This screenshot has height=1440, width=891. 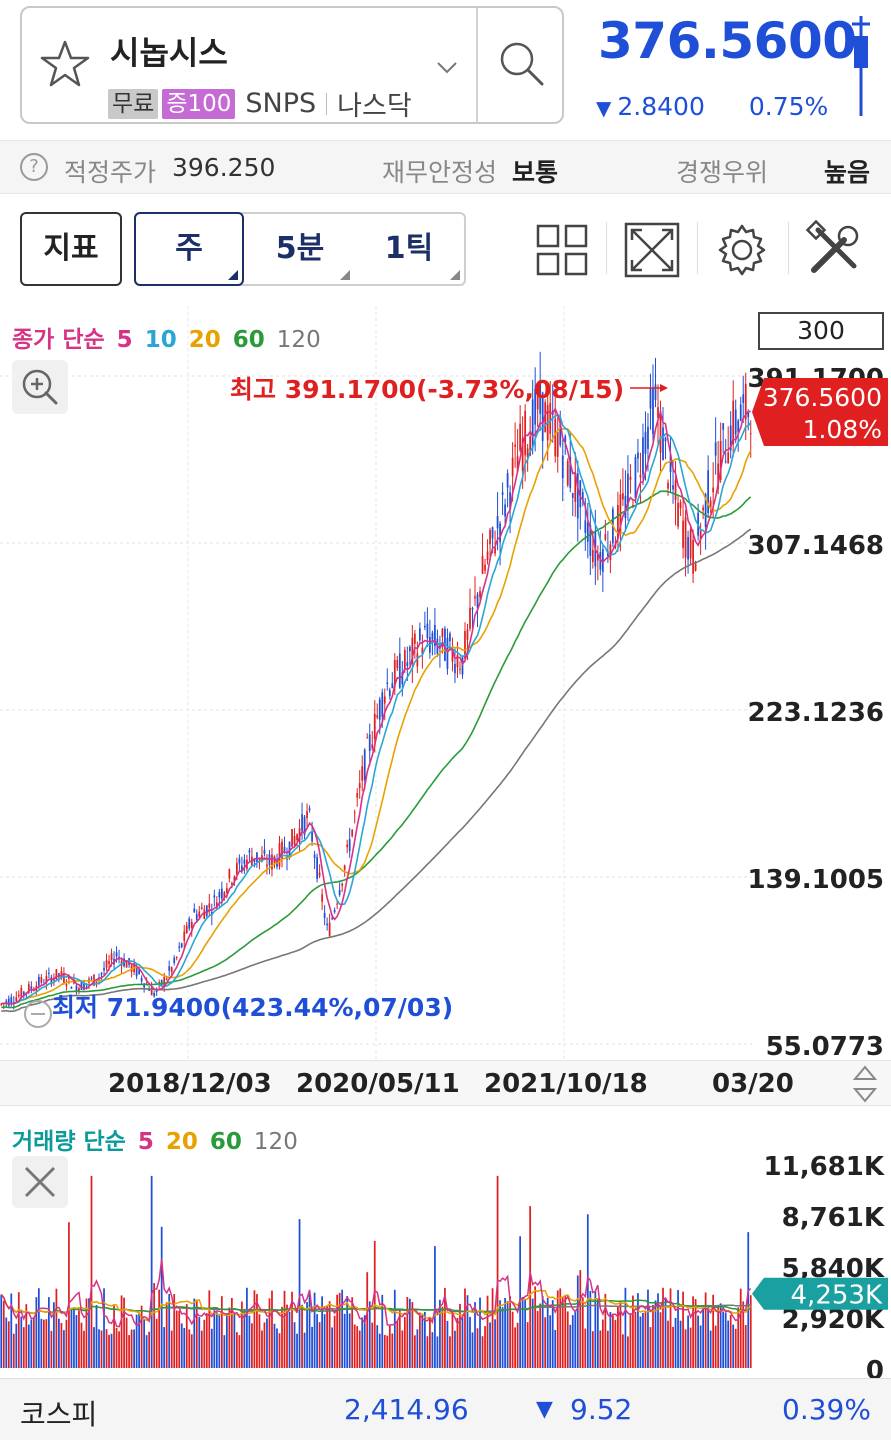 What do you see at coordinates (40, 1182) in the screenshot?
I see `close-volume-icon` at bounding box center [40, 1182].